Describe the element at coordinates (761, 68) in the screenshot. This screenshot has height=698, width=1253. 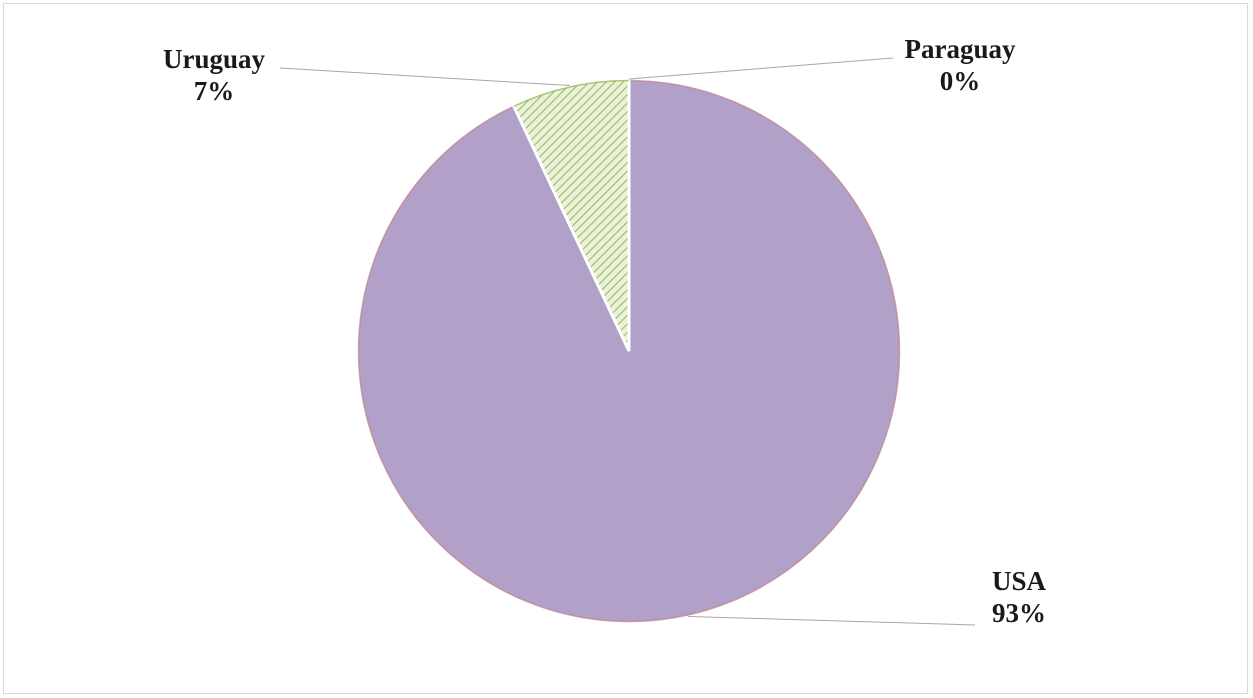
I see `leader-line-paraguay` at that location.